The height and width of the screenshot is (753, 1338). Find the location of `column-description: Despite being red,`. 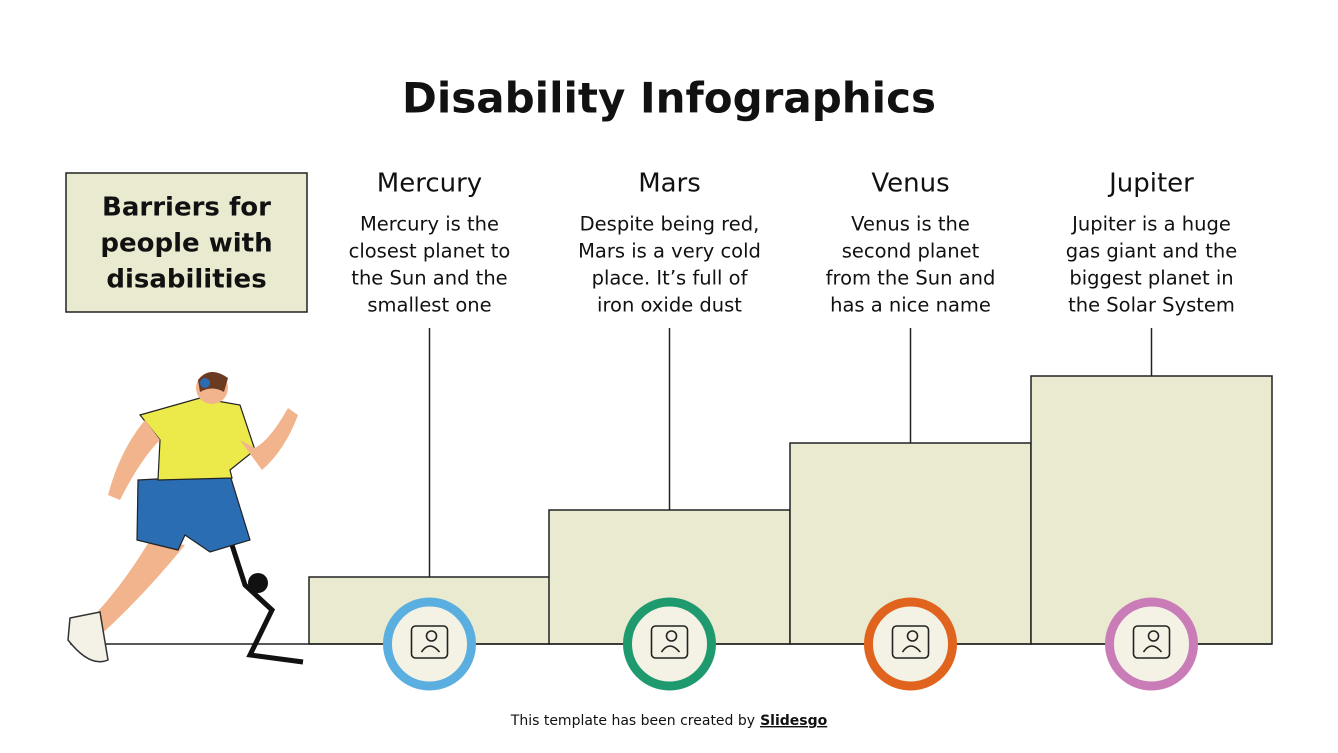

column-description: Despite being red, is located at coordinates (670, 224).